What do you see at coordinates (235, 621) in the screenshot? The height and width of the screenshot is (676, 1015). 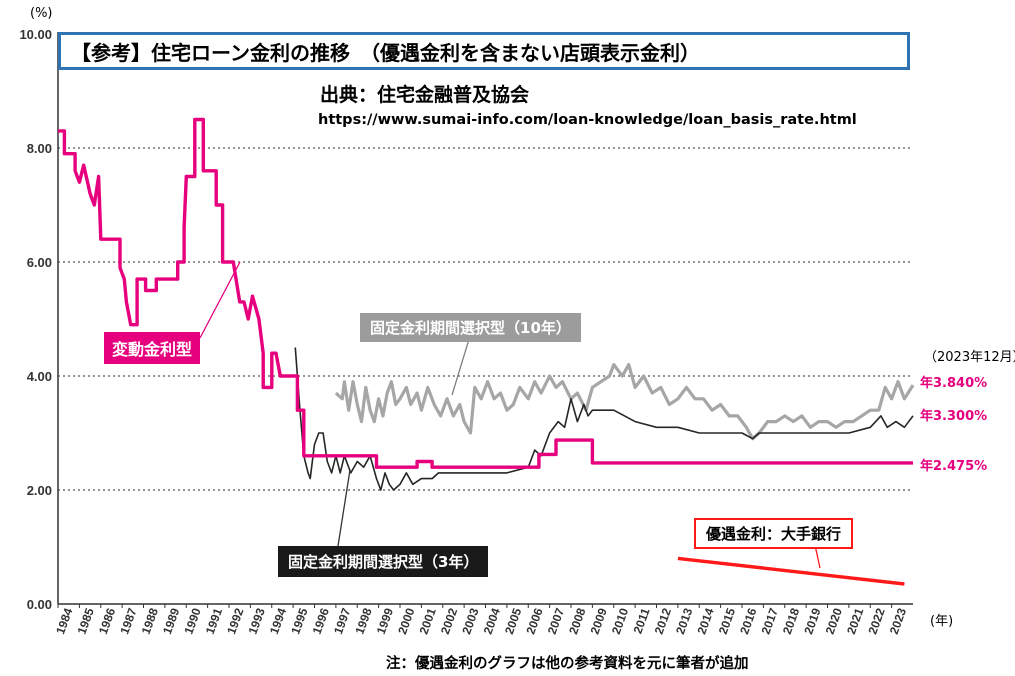 I see `x-tick-label: 1992` at bounding box center [235, 621].